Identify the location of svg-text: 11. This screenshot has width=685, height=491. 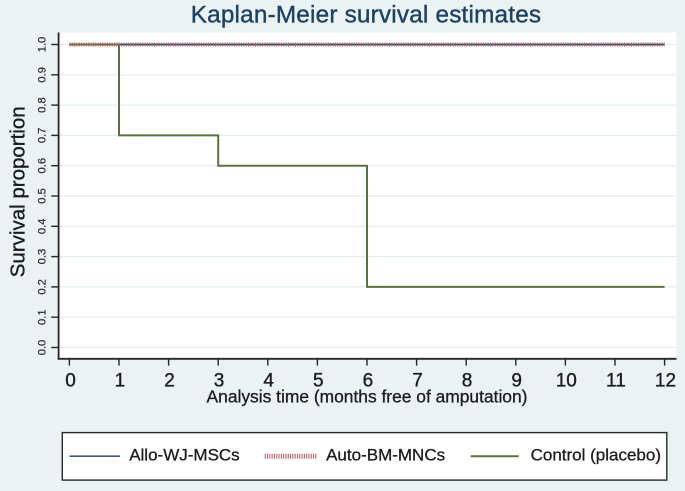
(616, 380).